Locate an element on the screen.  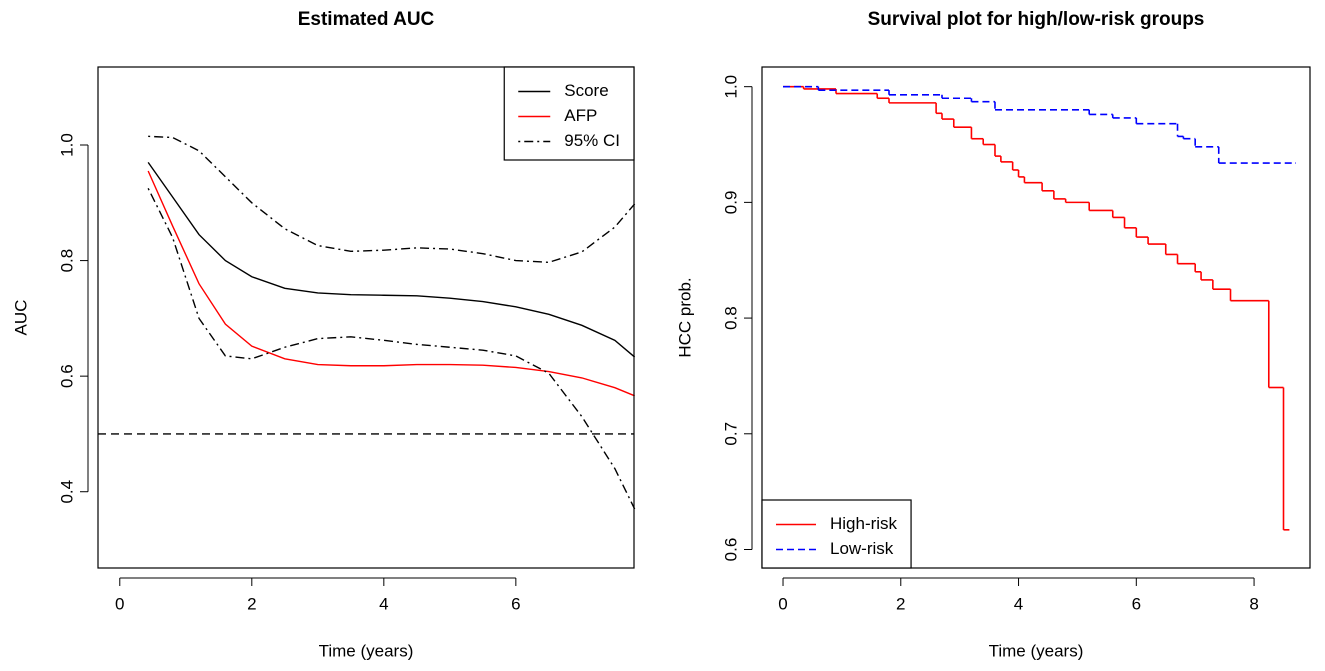
legend-label: AFP is located at coordinates (580, 115).